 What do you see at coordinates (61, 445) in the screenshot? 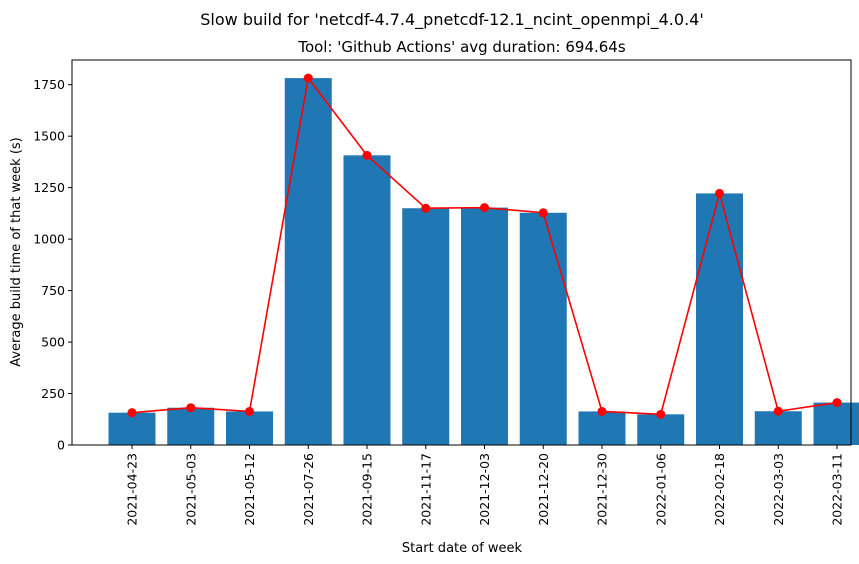
I see `y-tick-label-0: 0` at bounding box center [61, 445].